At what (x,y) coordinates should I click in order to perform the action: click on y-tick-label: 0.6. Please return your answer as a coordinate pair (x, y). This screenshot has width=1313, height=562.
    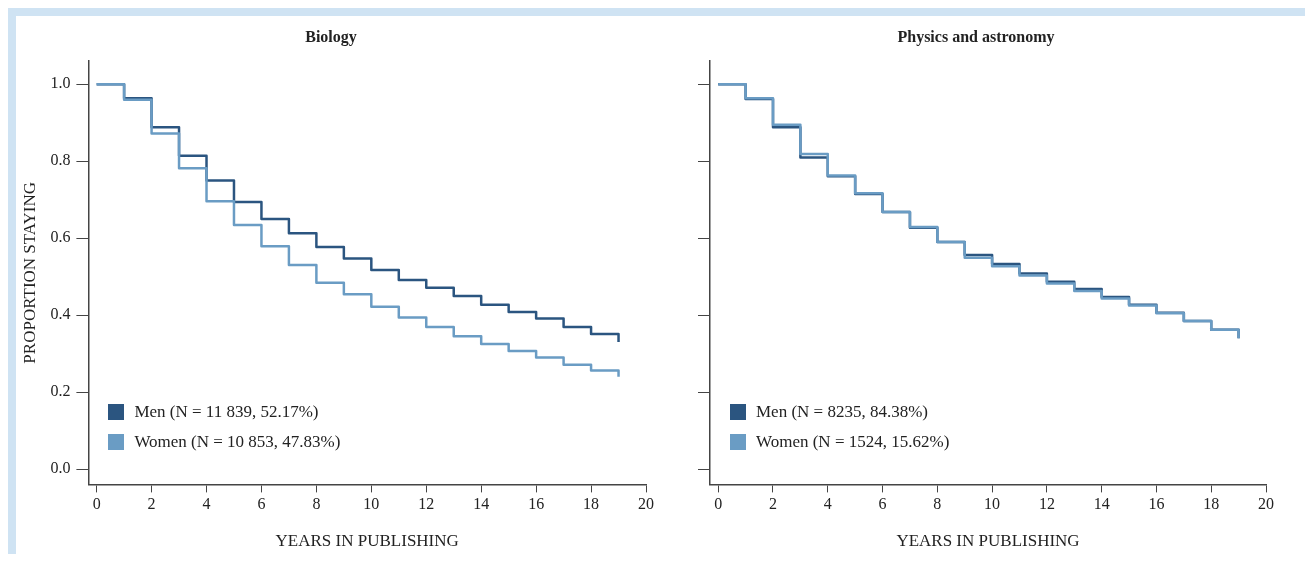
    Looking at the image, I should click on (60, 237).